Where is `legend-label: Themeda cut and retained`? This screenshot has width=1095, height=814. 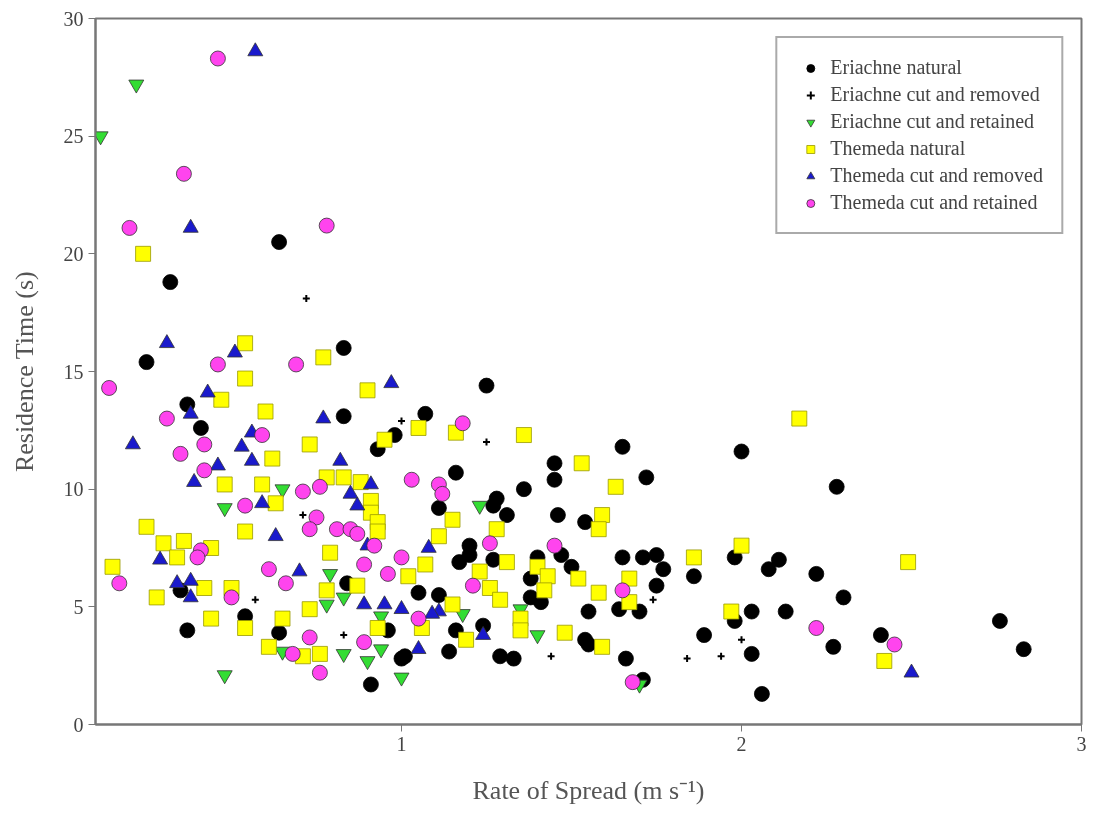 legend-label: Themeda cut and retained is located at coordinates (934, 202).